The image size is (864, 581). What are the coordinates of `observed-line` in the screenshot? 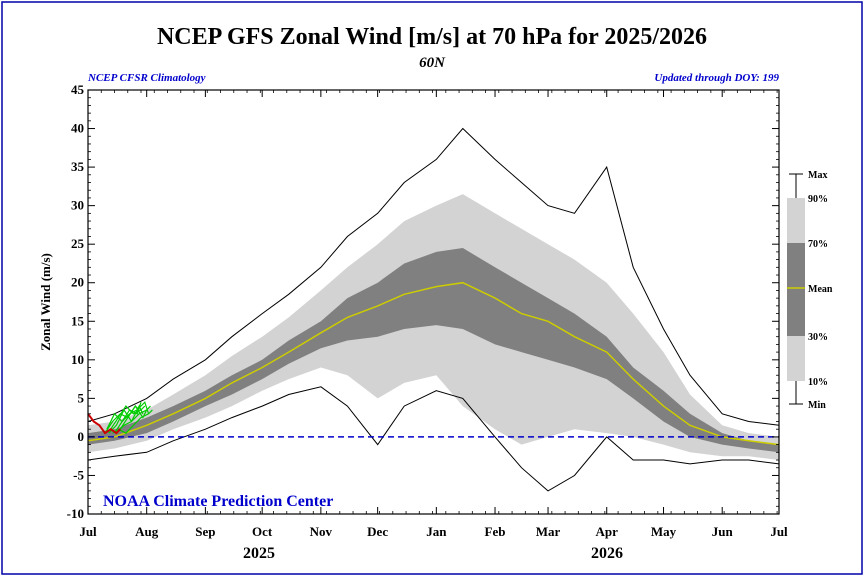 It's located at (104, 424).